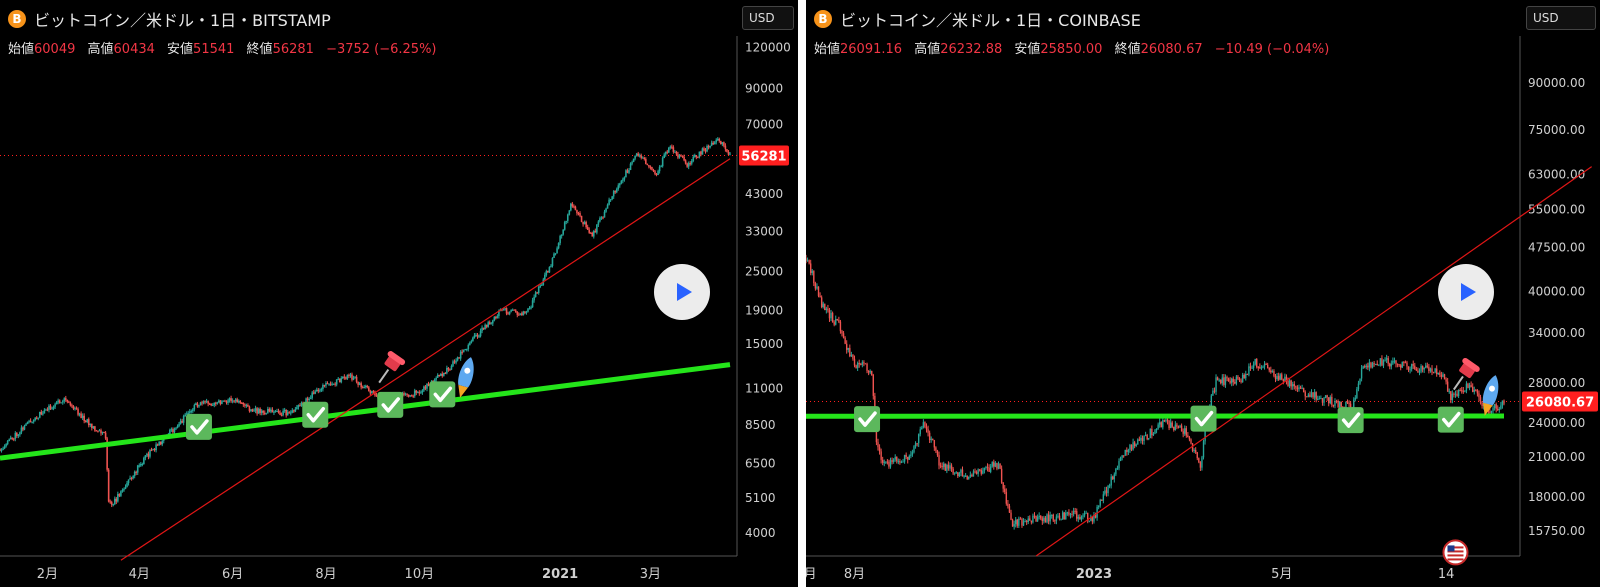  What do you see at coordinates (365, 411) in the screenshot?
I see `support-line` at bounding box center [365, 411].